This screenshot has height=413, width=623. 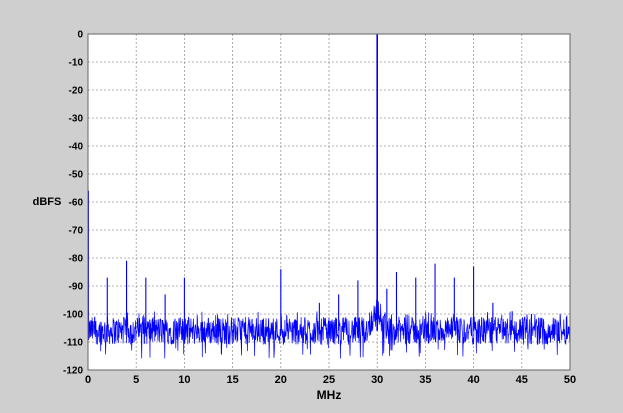 I want to click on x-tick-label: 20, so click(x=281, y=380).